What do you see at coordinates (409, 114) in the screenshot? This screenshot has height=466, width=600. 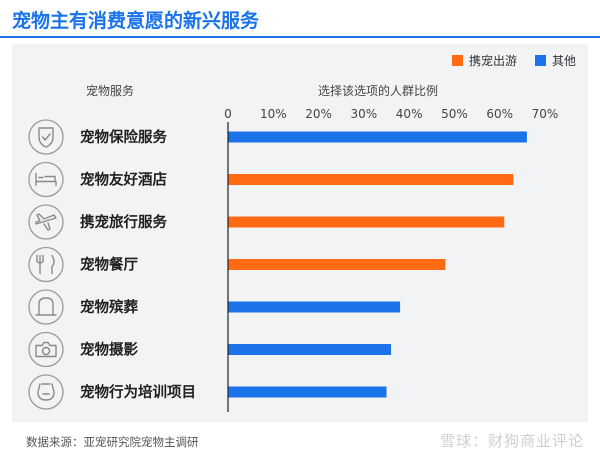 I see `x-tick-label: 40%` at bounding box center [409, 114].